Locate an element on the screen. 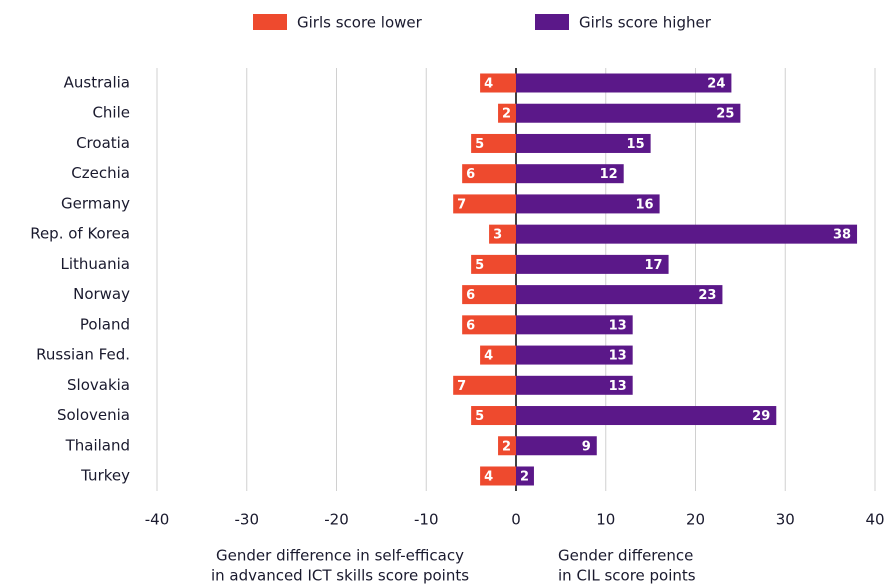 The width and height of the screenshot is (895, 586). legend-label: Girls score lower is located at coordinates (360, 23).